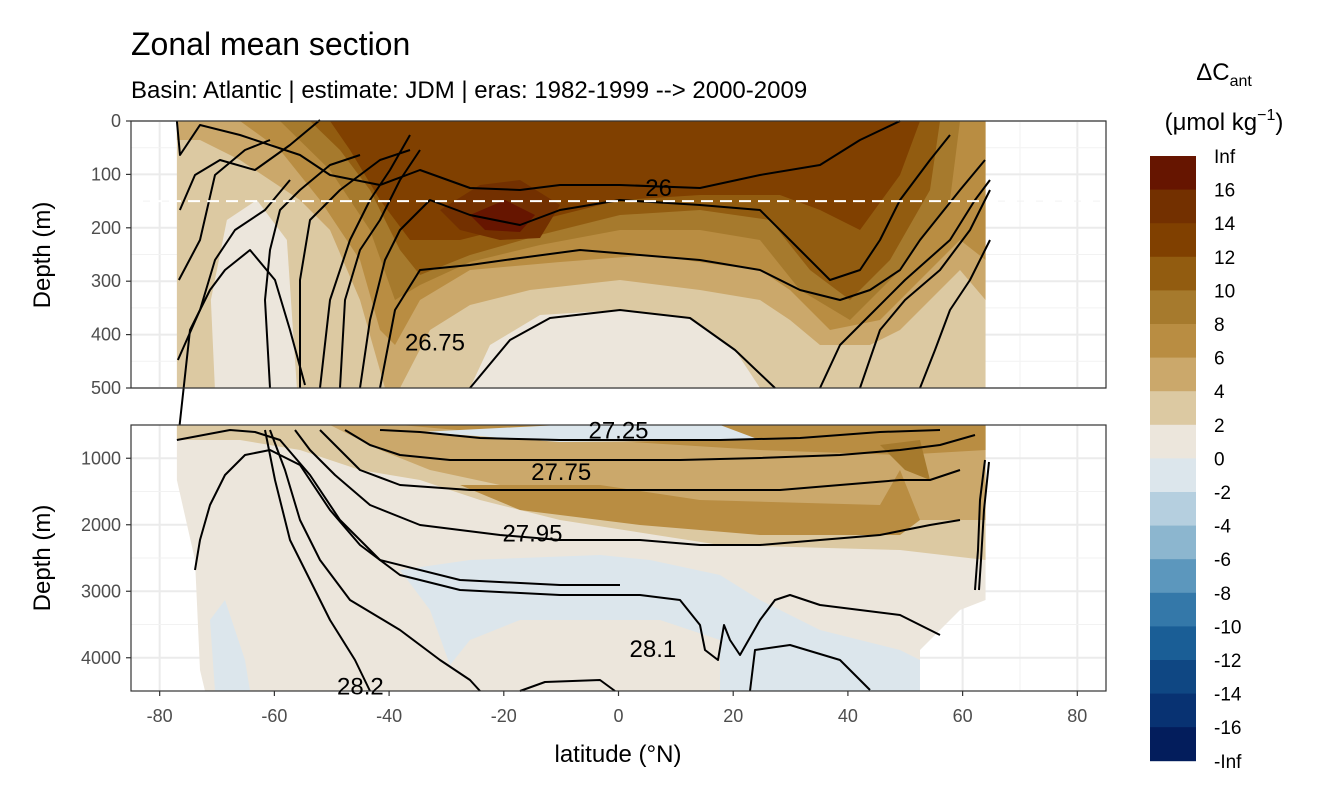  I want to click on y-tick-label: 3000, so click(101, 591).